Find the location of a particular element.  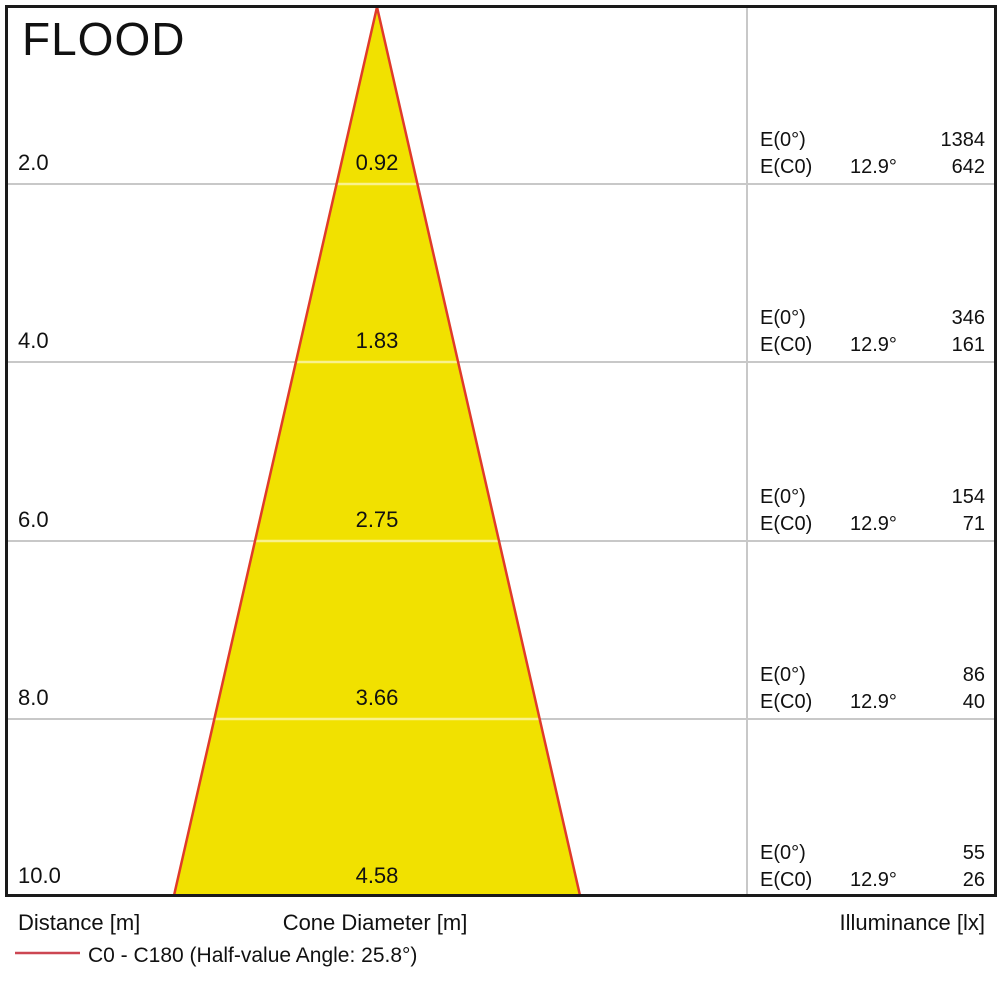

cone-diameter-label: 0.92 is located at coordinates (377, 162).